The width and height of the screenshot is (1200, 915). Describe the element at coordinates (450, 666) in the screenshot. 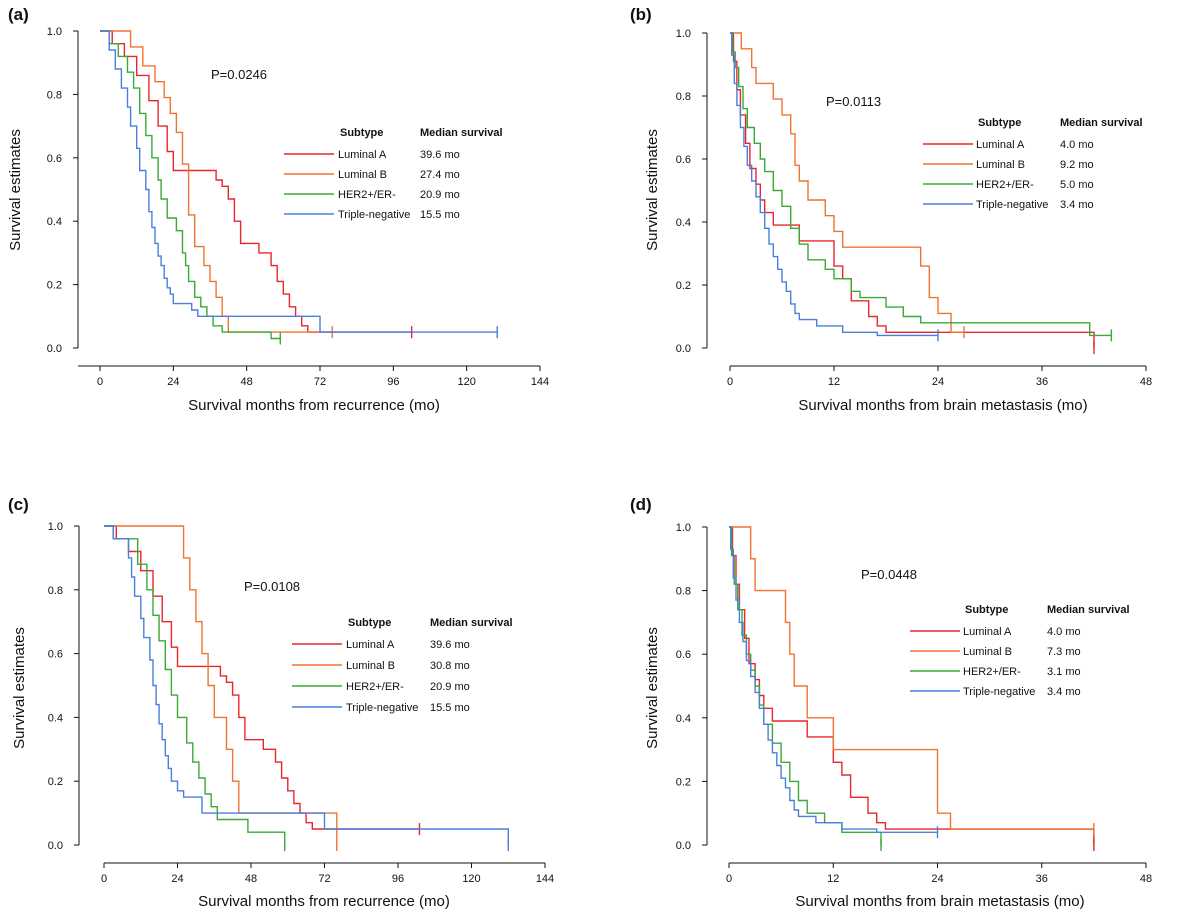

I see `legend-median: 30.8 mo` at that location.